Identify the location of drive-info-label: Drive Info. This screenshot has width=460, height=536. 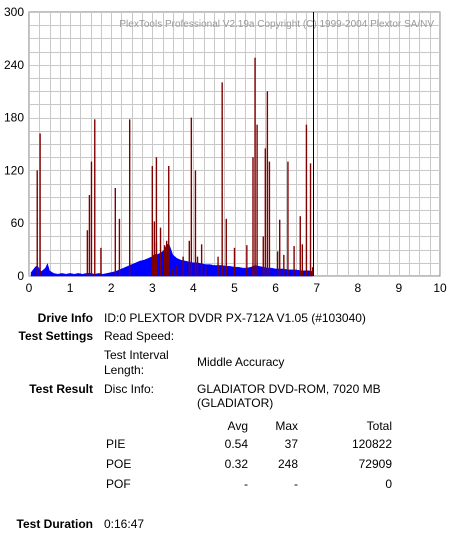
(65, 318).